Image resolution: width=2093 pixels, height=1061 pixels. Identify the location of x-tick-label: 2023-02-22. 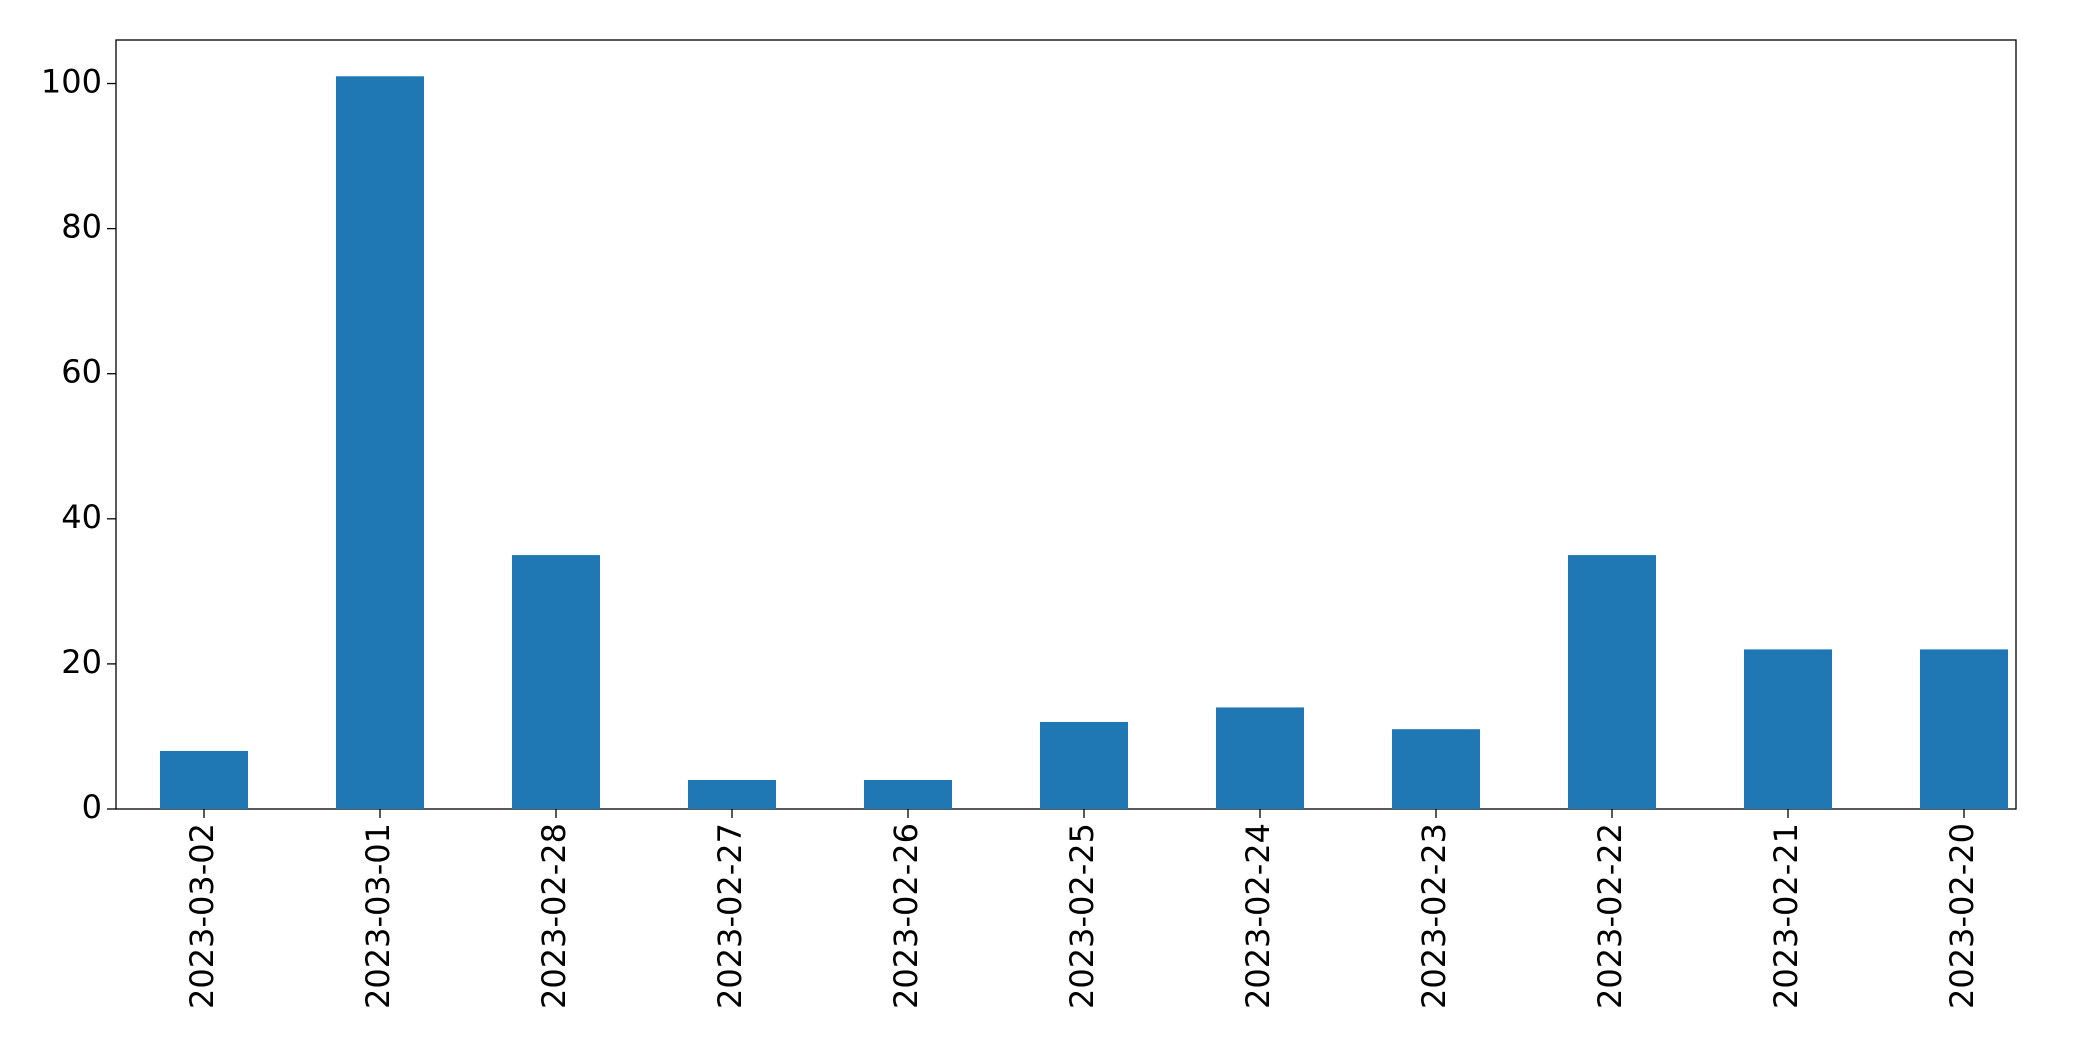
(1610, 916).